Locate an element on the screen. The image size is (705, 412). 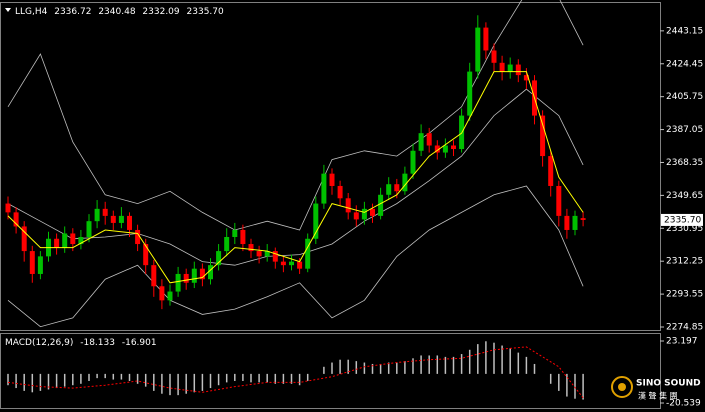
macd-value: -18.133 is located at coordinates (97, 343).